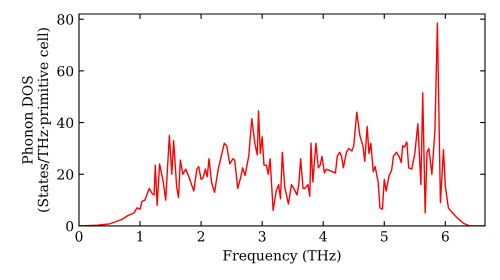  What do you see at coordinates (65, 174) in the screenshot?
I see `y-tick-label: 20` at bounding box center [65, 174].